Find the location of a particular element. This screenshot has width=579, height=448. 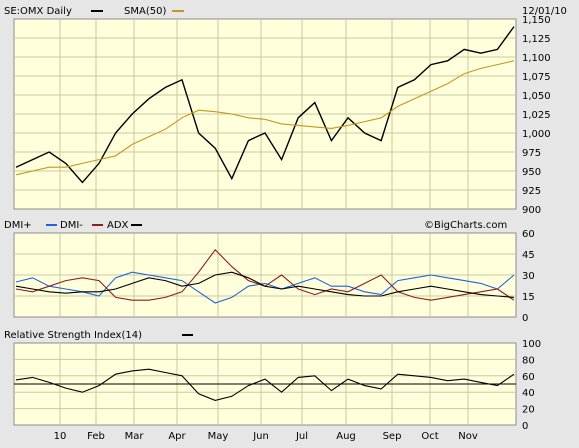

y-tick-label: 45 is located at coordinates (528, 255).